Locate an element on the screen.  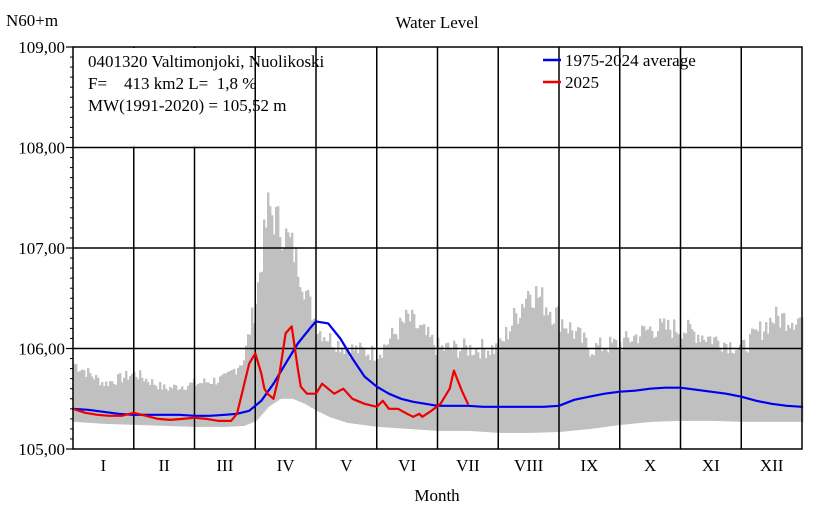
station-name: 0401320 Valtimonjoki, Nuolikoski is located at coordinates (206, 61).